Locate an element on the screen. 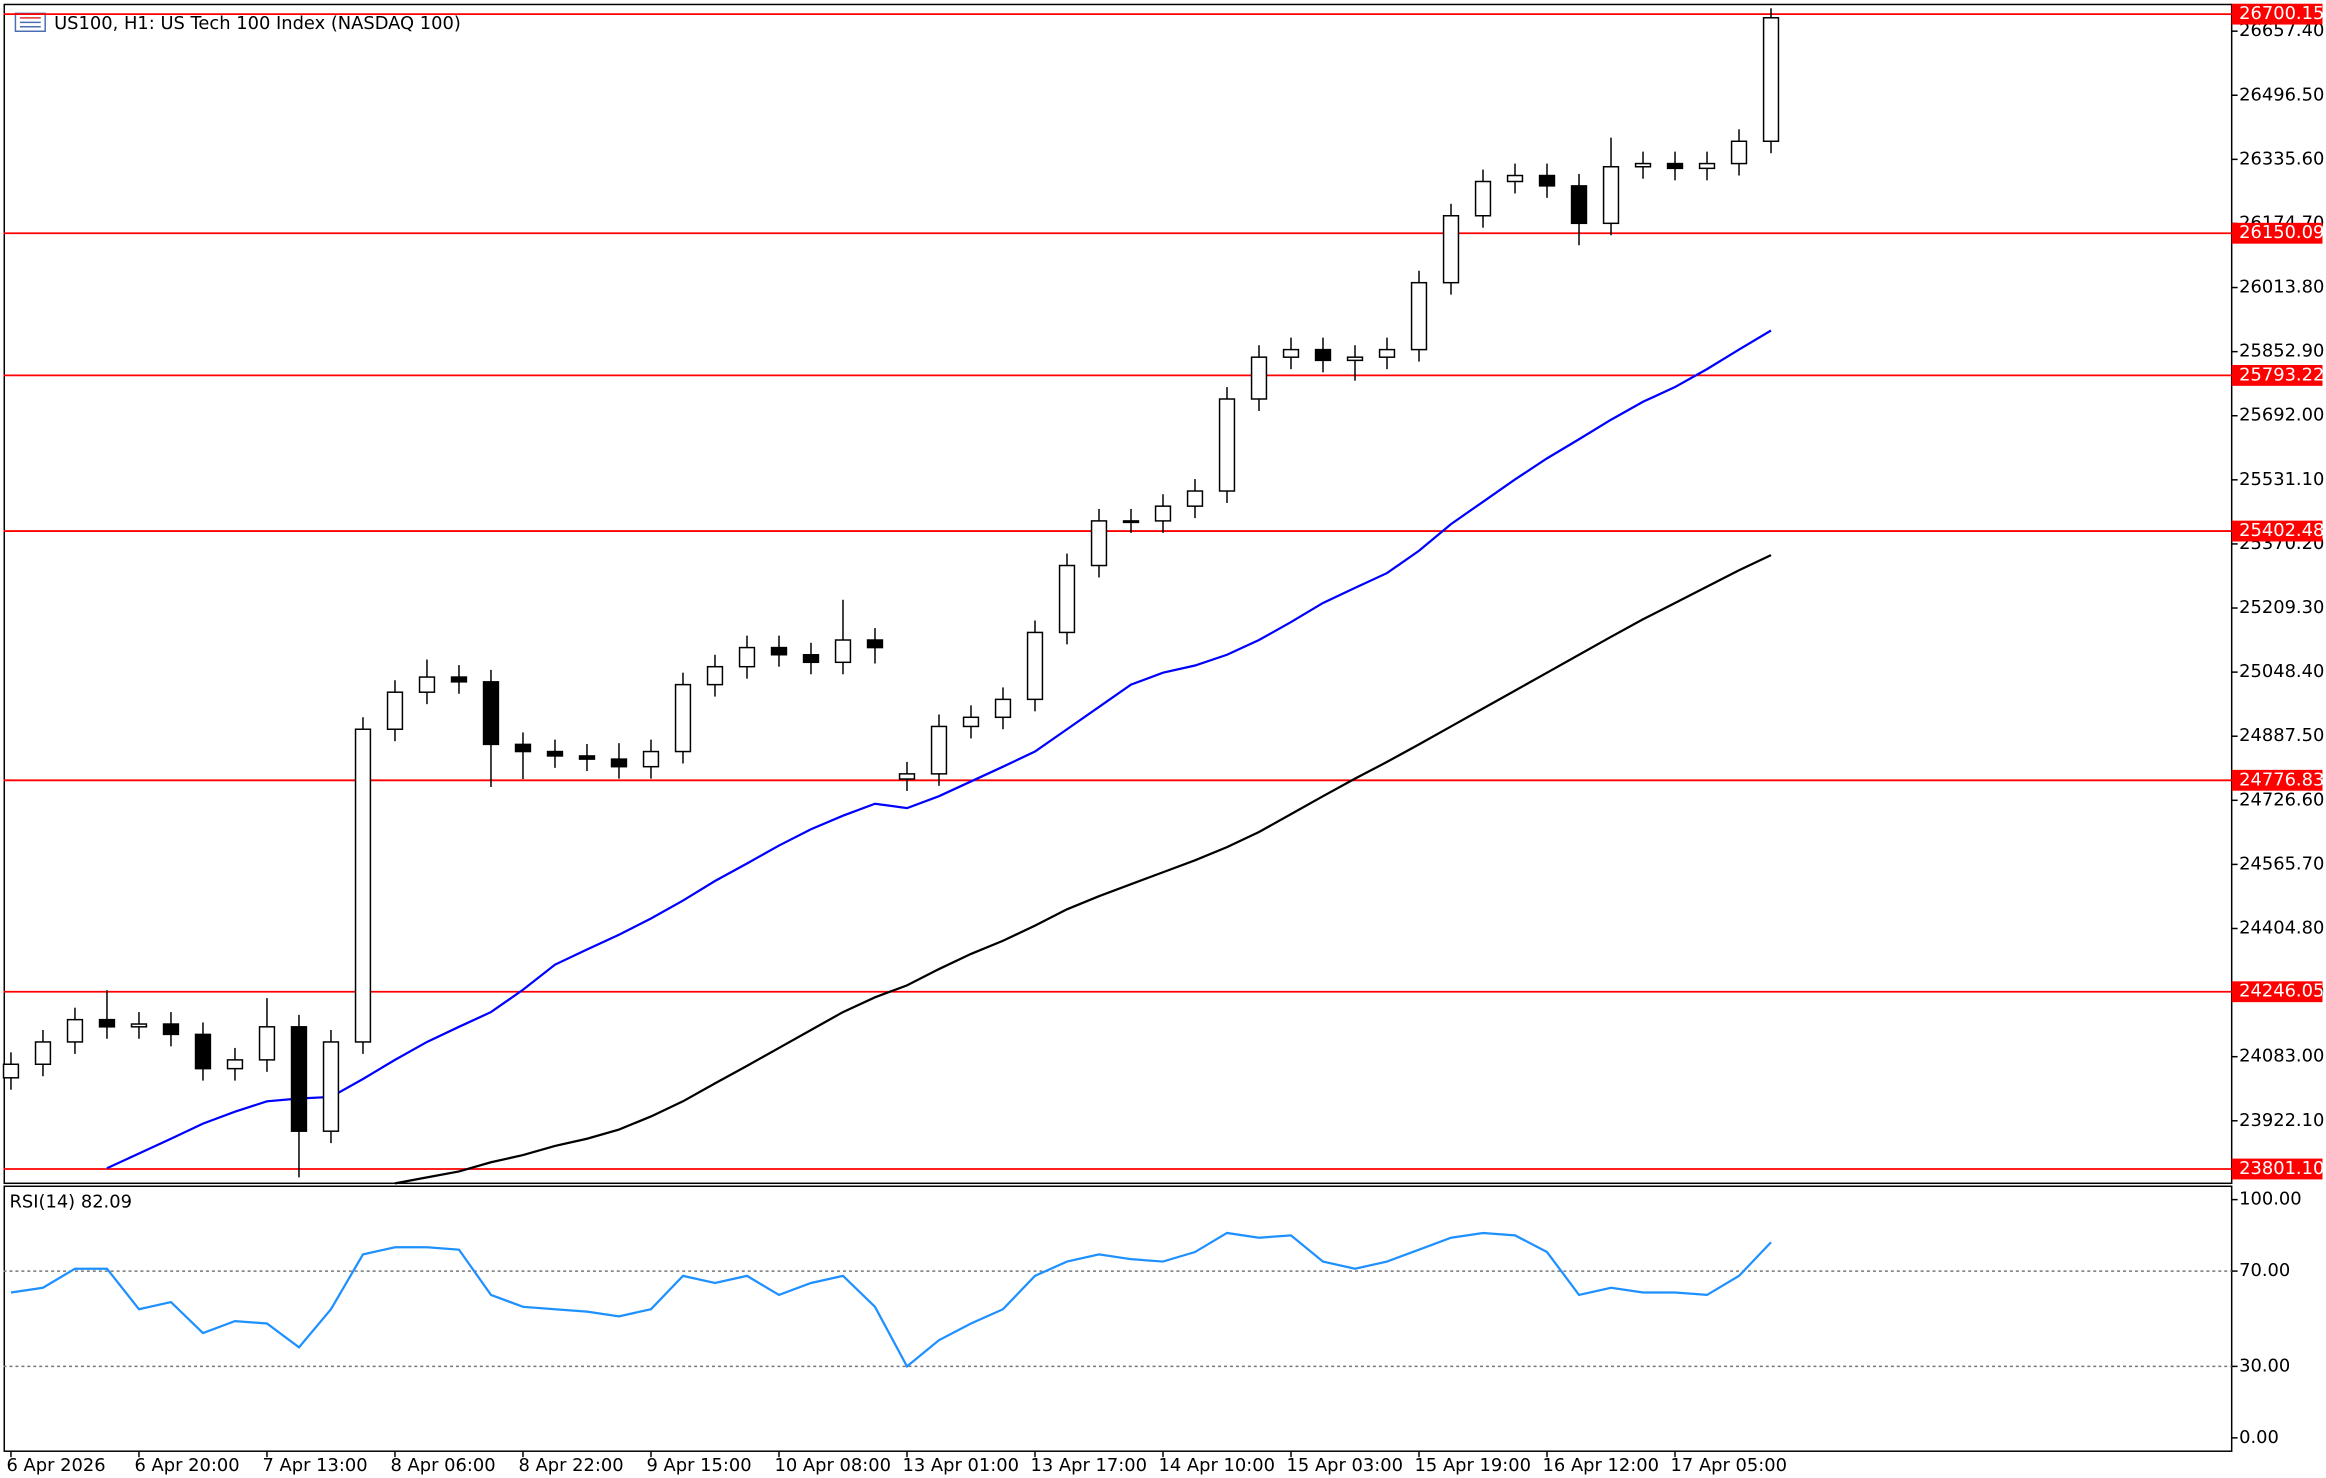  y-tick-label: 26657.40 is located at coordinates (2281, 30).